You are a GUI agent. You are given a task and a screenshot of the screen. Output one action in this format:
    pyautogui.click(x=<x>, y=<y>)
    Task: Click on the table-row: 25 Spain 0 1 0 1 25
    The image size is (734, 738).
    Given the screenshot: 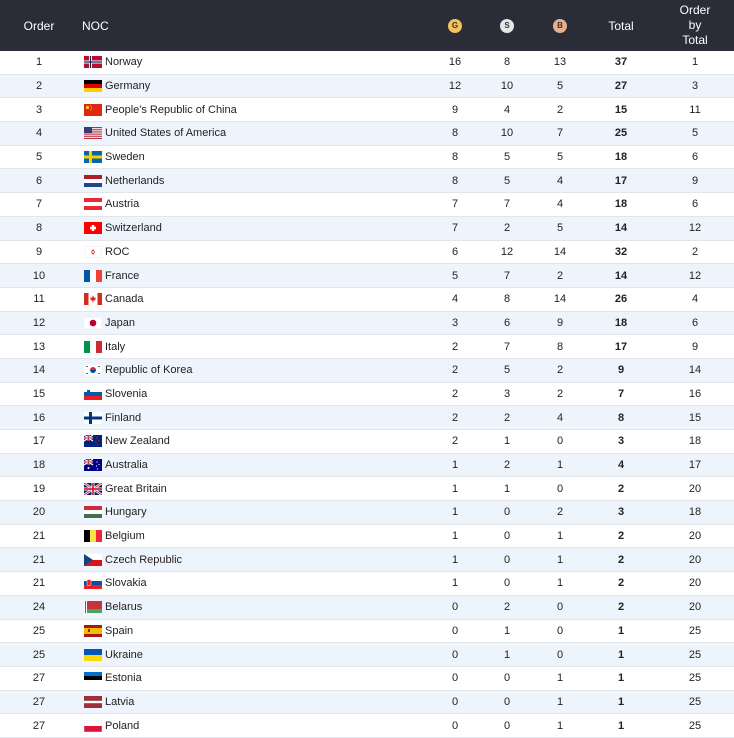 What is the action you would take?
    pyautogui.click(x=367, y=632)
    